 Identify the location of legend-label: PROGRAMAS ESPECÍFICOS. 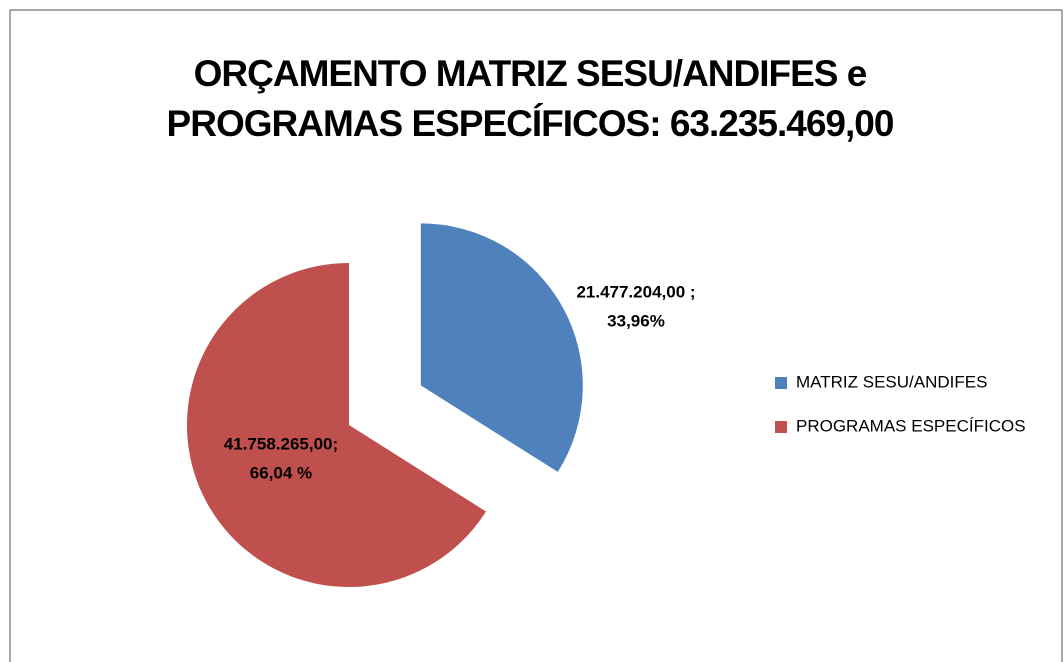
(911, 425).